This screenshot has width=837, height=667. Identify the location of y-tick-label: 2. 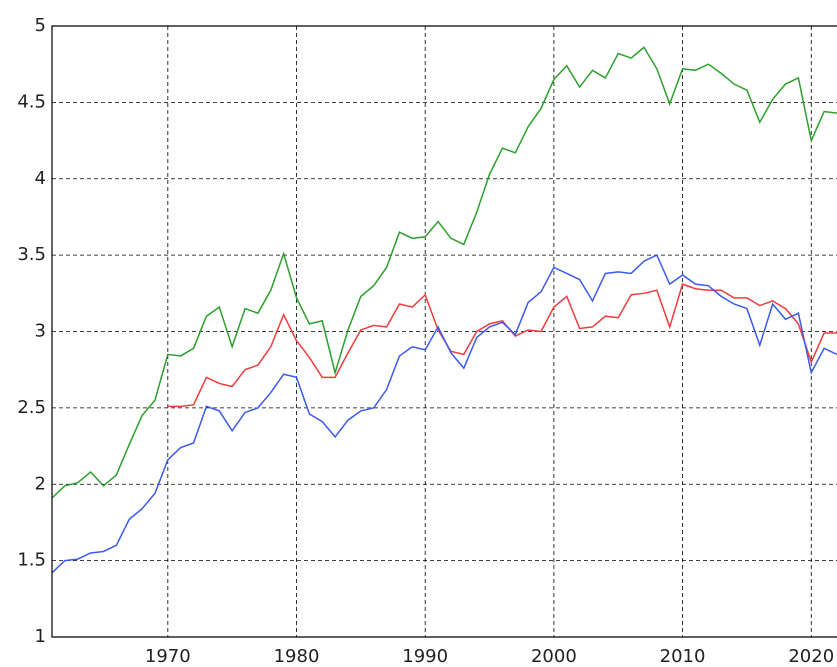
(40, 483).